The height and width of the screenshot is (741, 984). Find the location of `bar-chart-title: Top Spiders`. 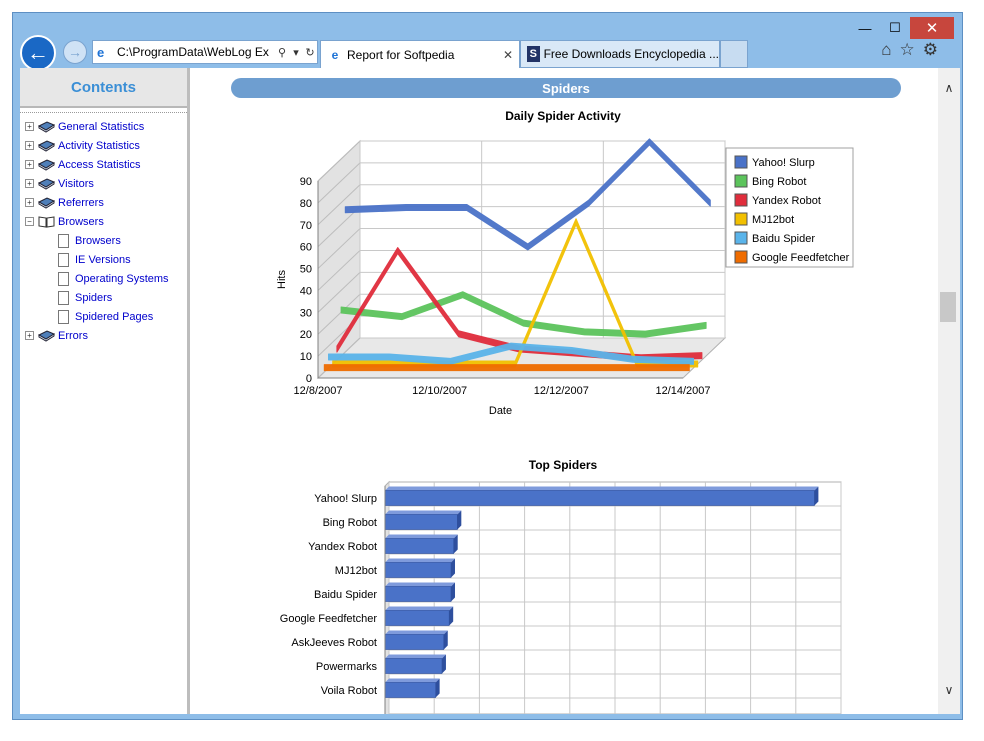

bar-chart-title: Top Spiders is located at coordinates (563, 465).